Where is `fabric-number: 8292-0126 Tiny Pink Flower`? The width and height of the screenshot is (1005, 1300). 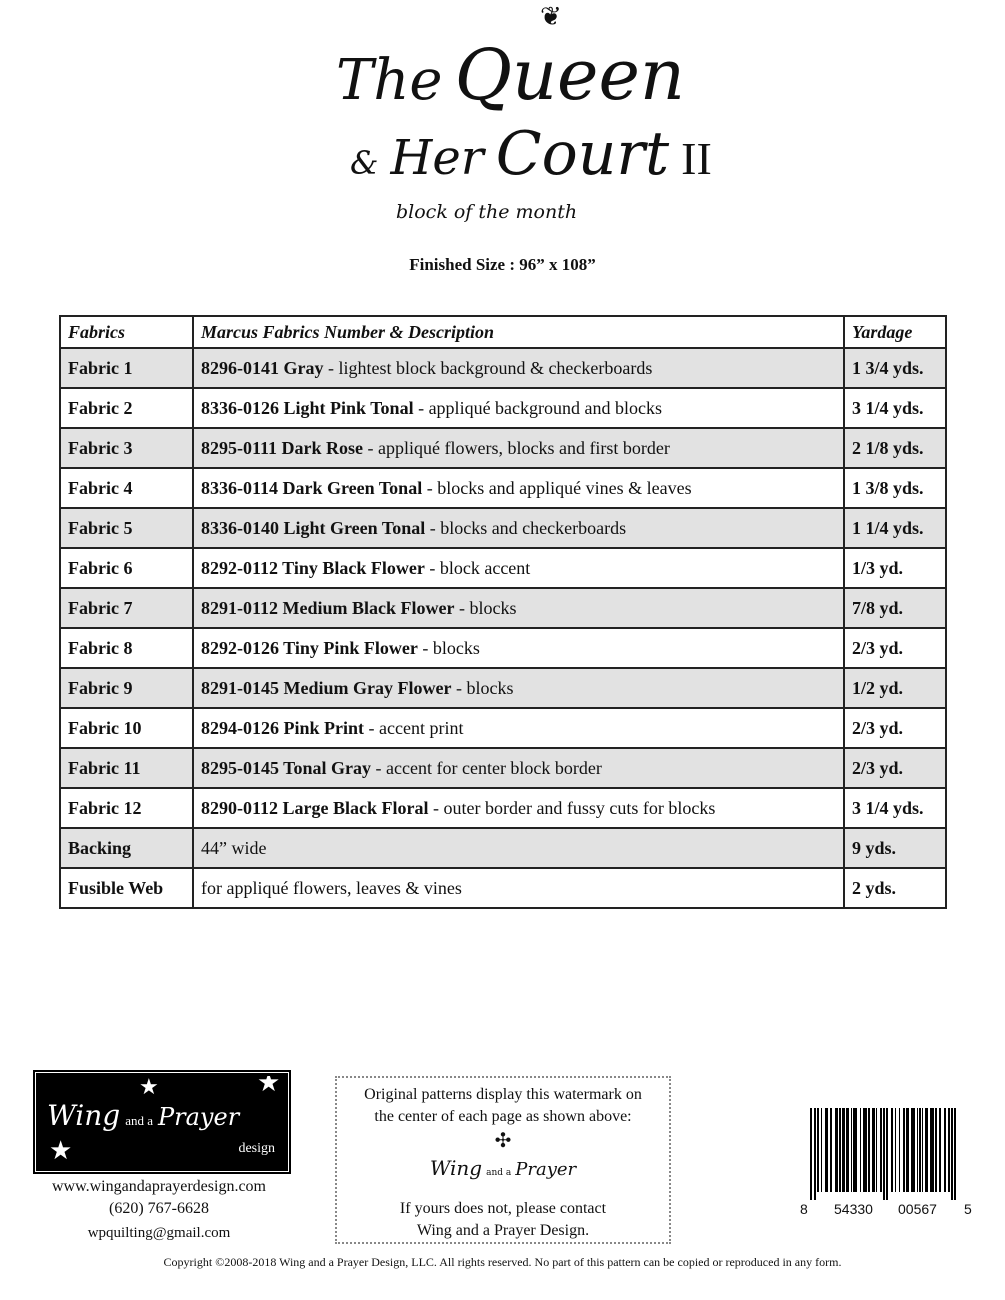 fabric-number: 8292-0126 Tiny Pink Flower is located at coordinates (309, 647).